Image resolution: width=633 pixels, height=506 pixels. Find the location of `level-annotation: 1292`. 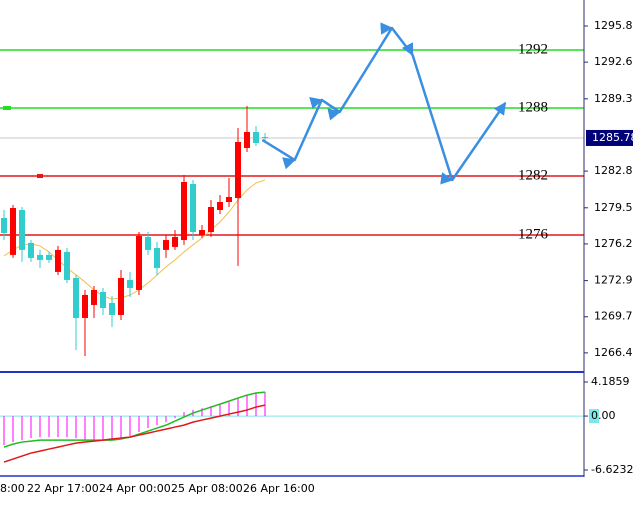

level-annotation: 1292 is located at coordinates (533, 49).